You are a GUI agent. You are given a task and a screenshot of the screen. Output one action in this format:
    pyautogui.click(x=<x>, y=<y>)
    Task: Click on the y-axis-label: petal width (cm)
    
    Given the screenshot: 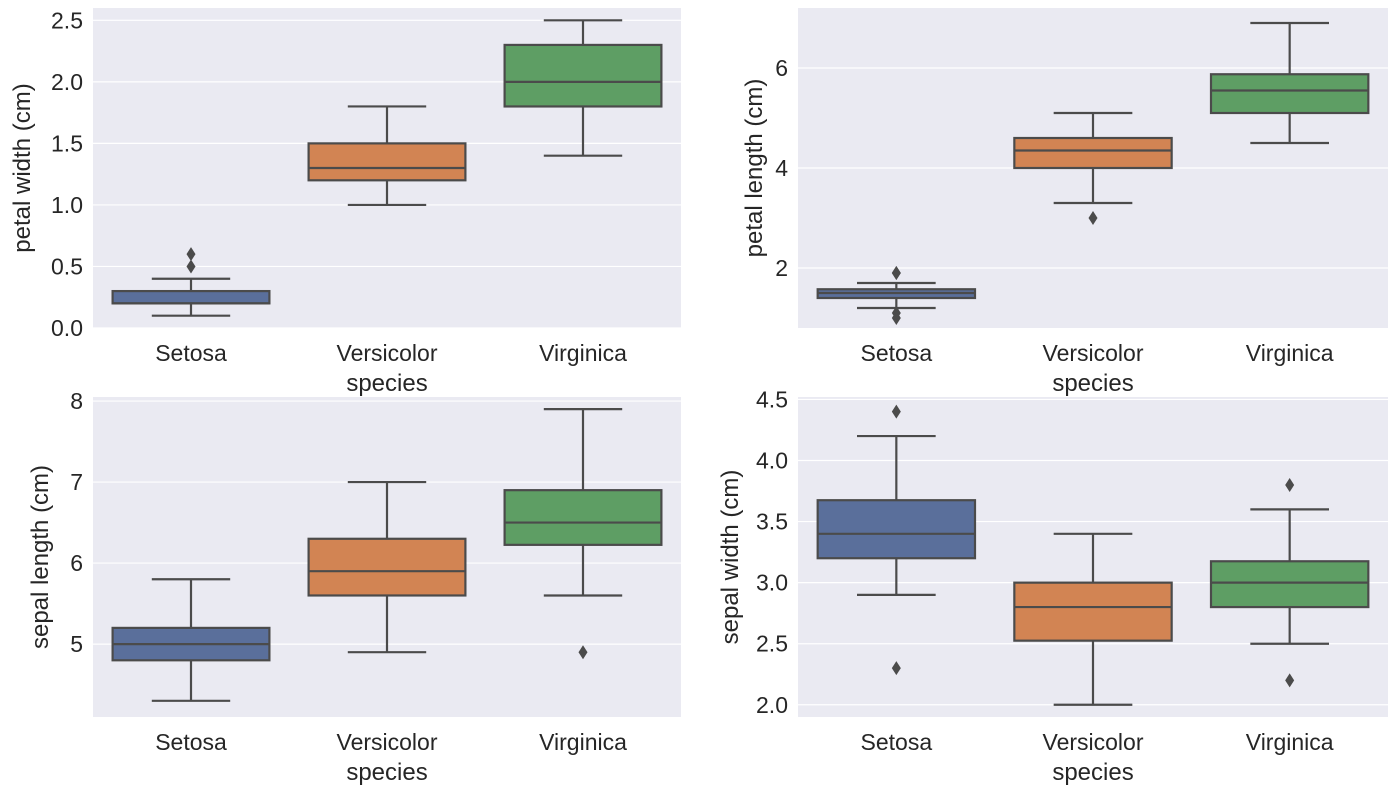 What is the action you would take?
    pyautogui.click(x=22, y=167)
    